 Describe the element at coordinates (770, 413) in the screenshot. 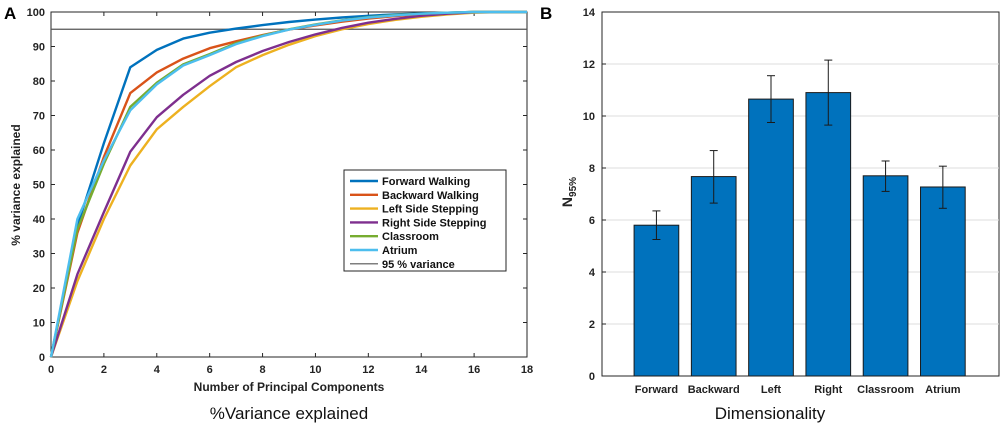

I see `panel-b-caption: Dimensionality` at that location.